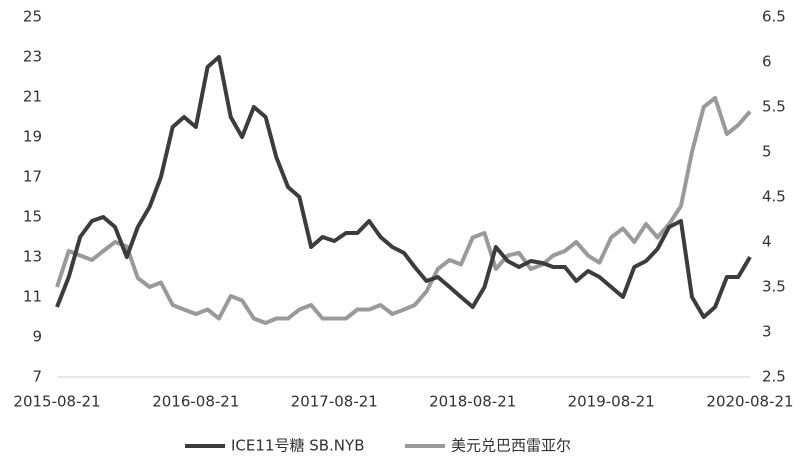 Image resolution: width=804 pixels, height=467 pixels. What do you see at coordinates (767, 152) in the screenshot?
I see `y2-tick-label: 5` at bounding box center [767, 152].